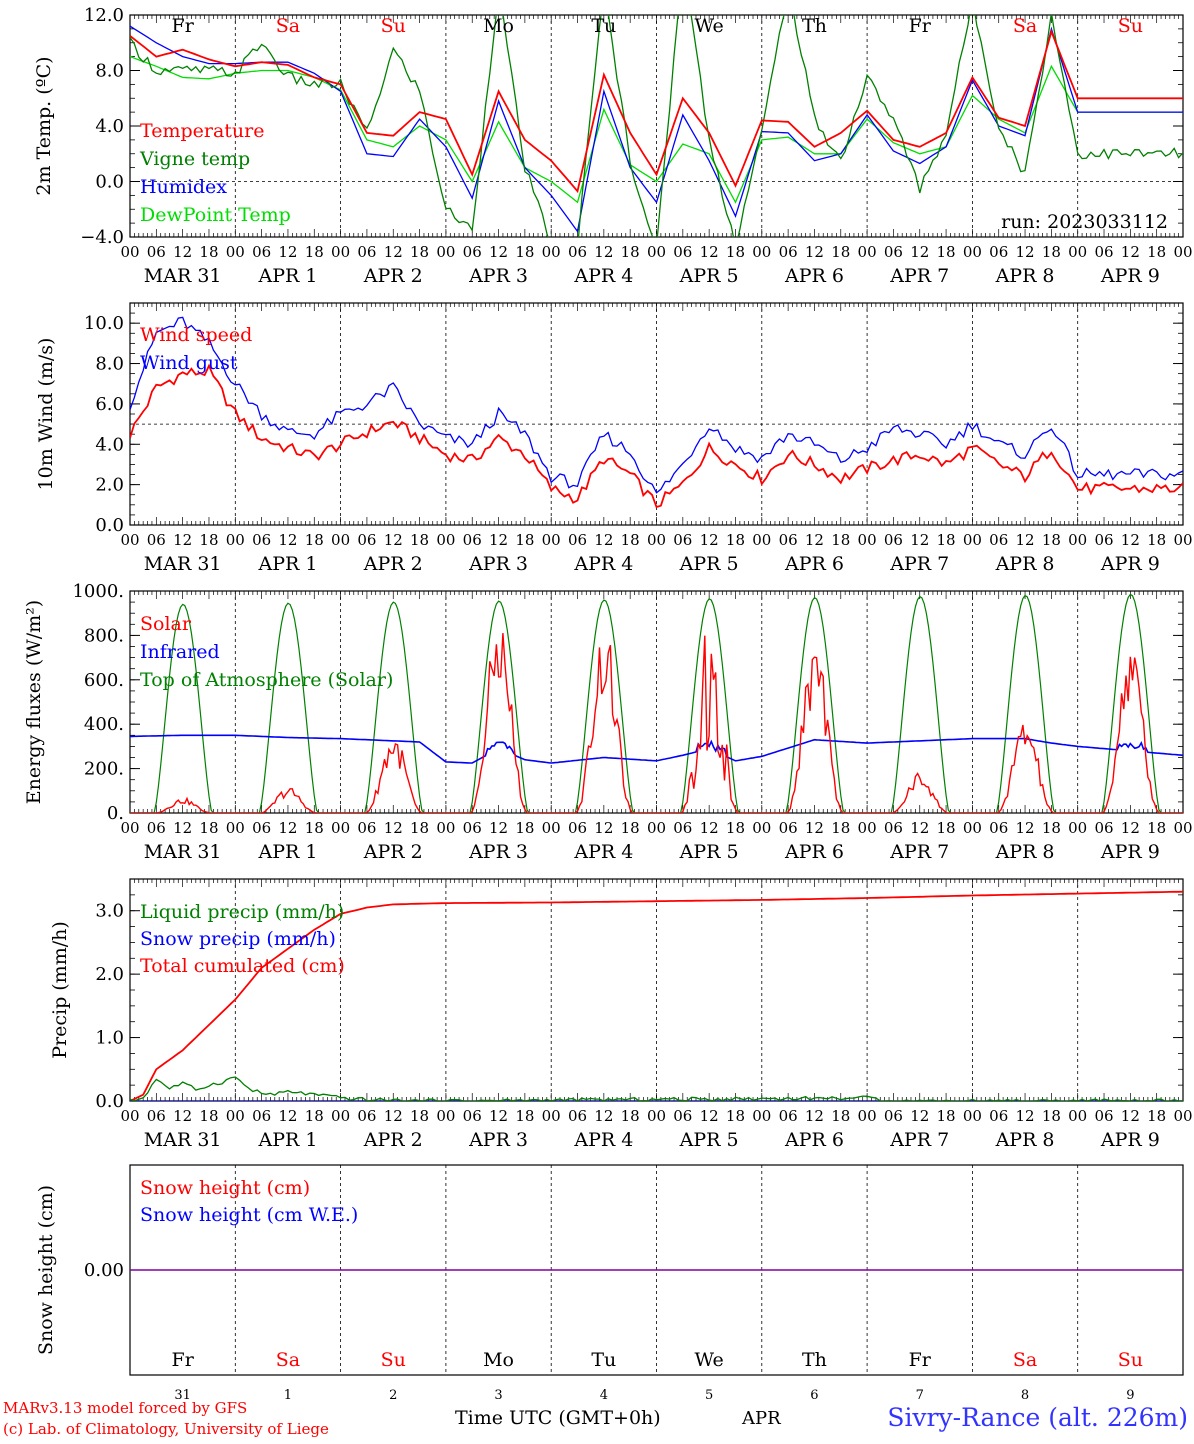 Image resolution: width=1194 pixels, height=1444 pixels. I want to click on day-number: 1, so click(288, 1395).